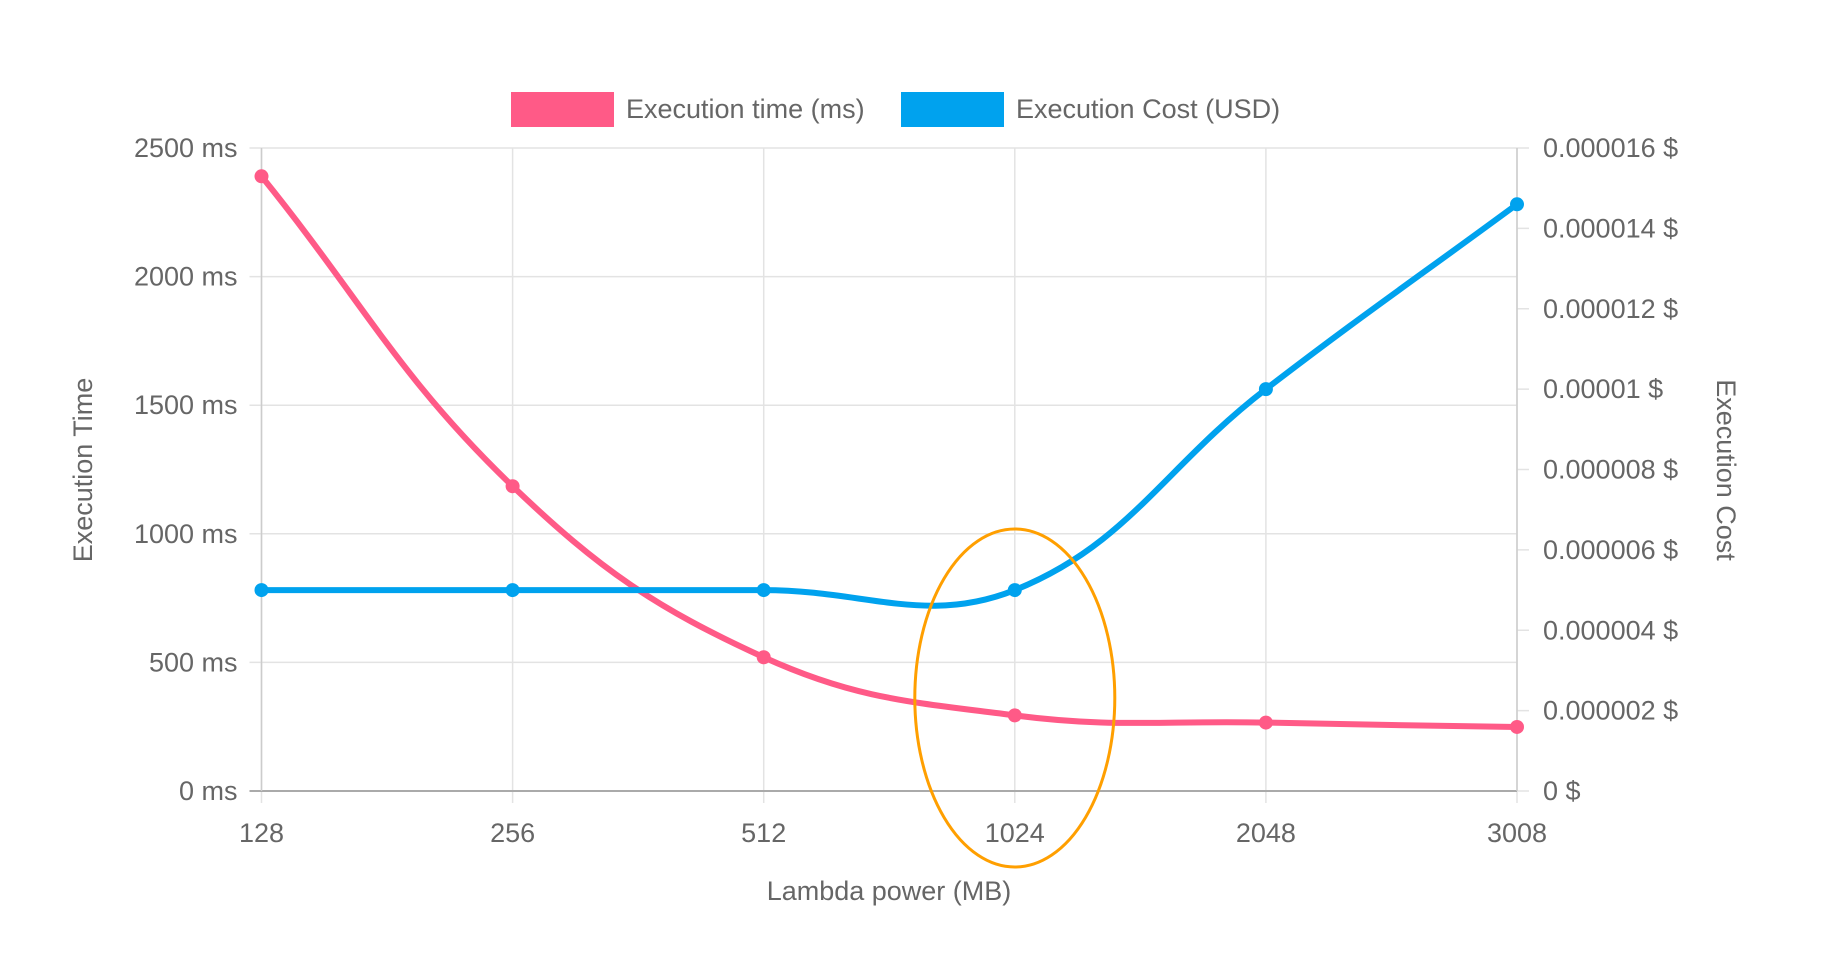  Describe the element at coordinates (83, 470) in the screenshot. I see `y-axis-left-title: Execution Time` at that location.